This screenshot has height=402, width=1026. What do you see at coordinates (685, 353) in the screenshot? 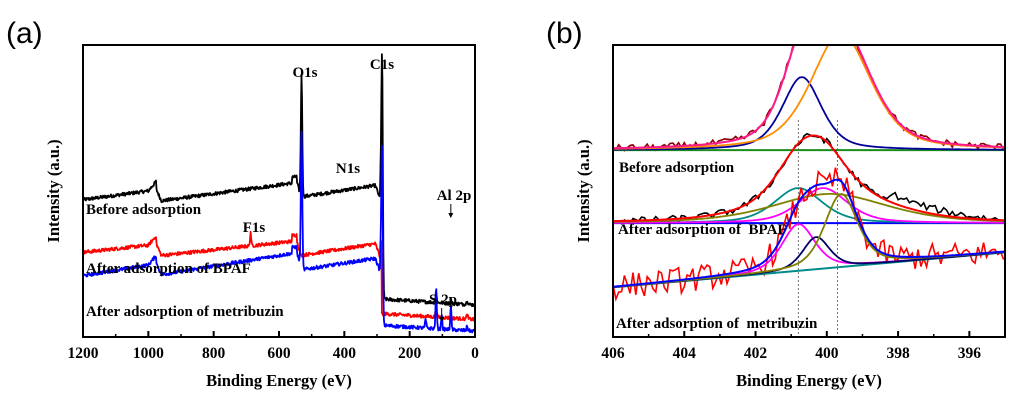
I see `panel-b-tick-label: 404` at bounding box center [685, 353].